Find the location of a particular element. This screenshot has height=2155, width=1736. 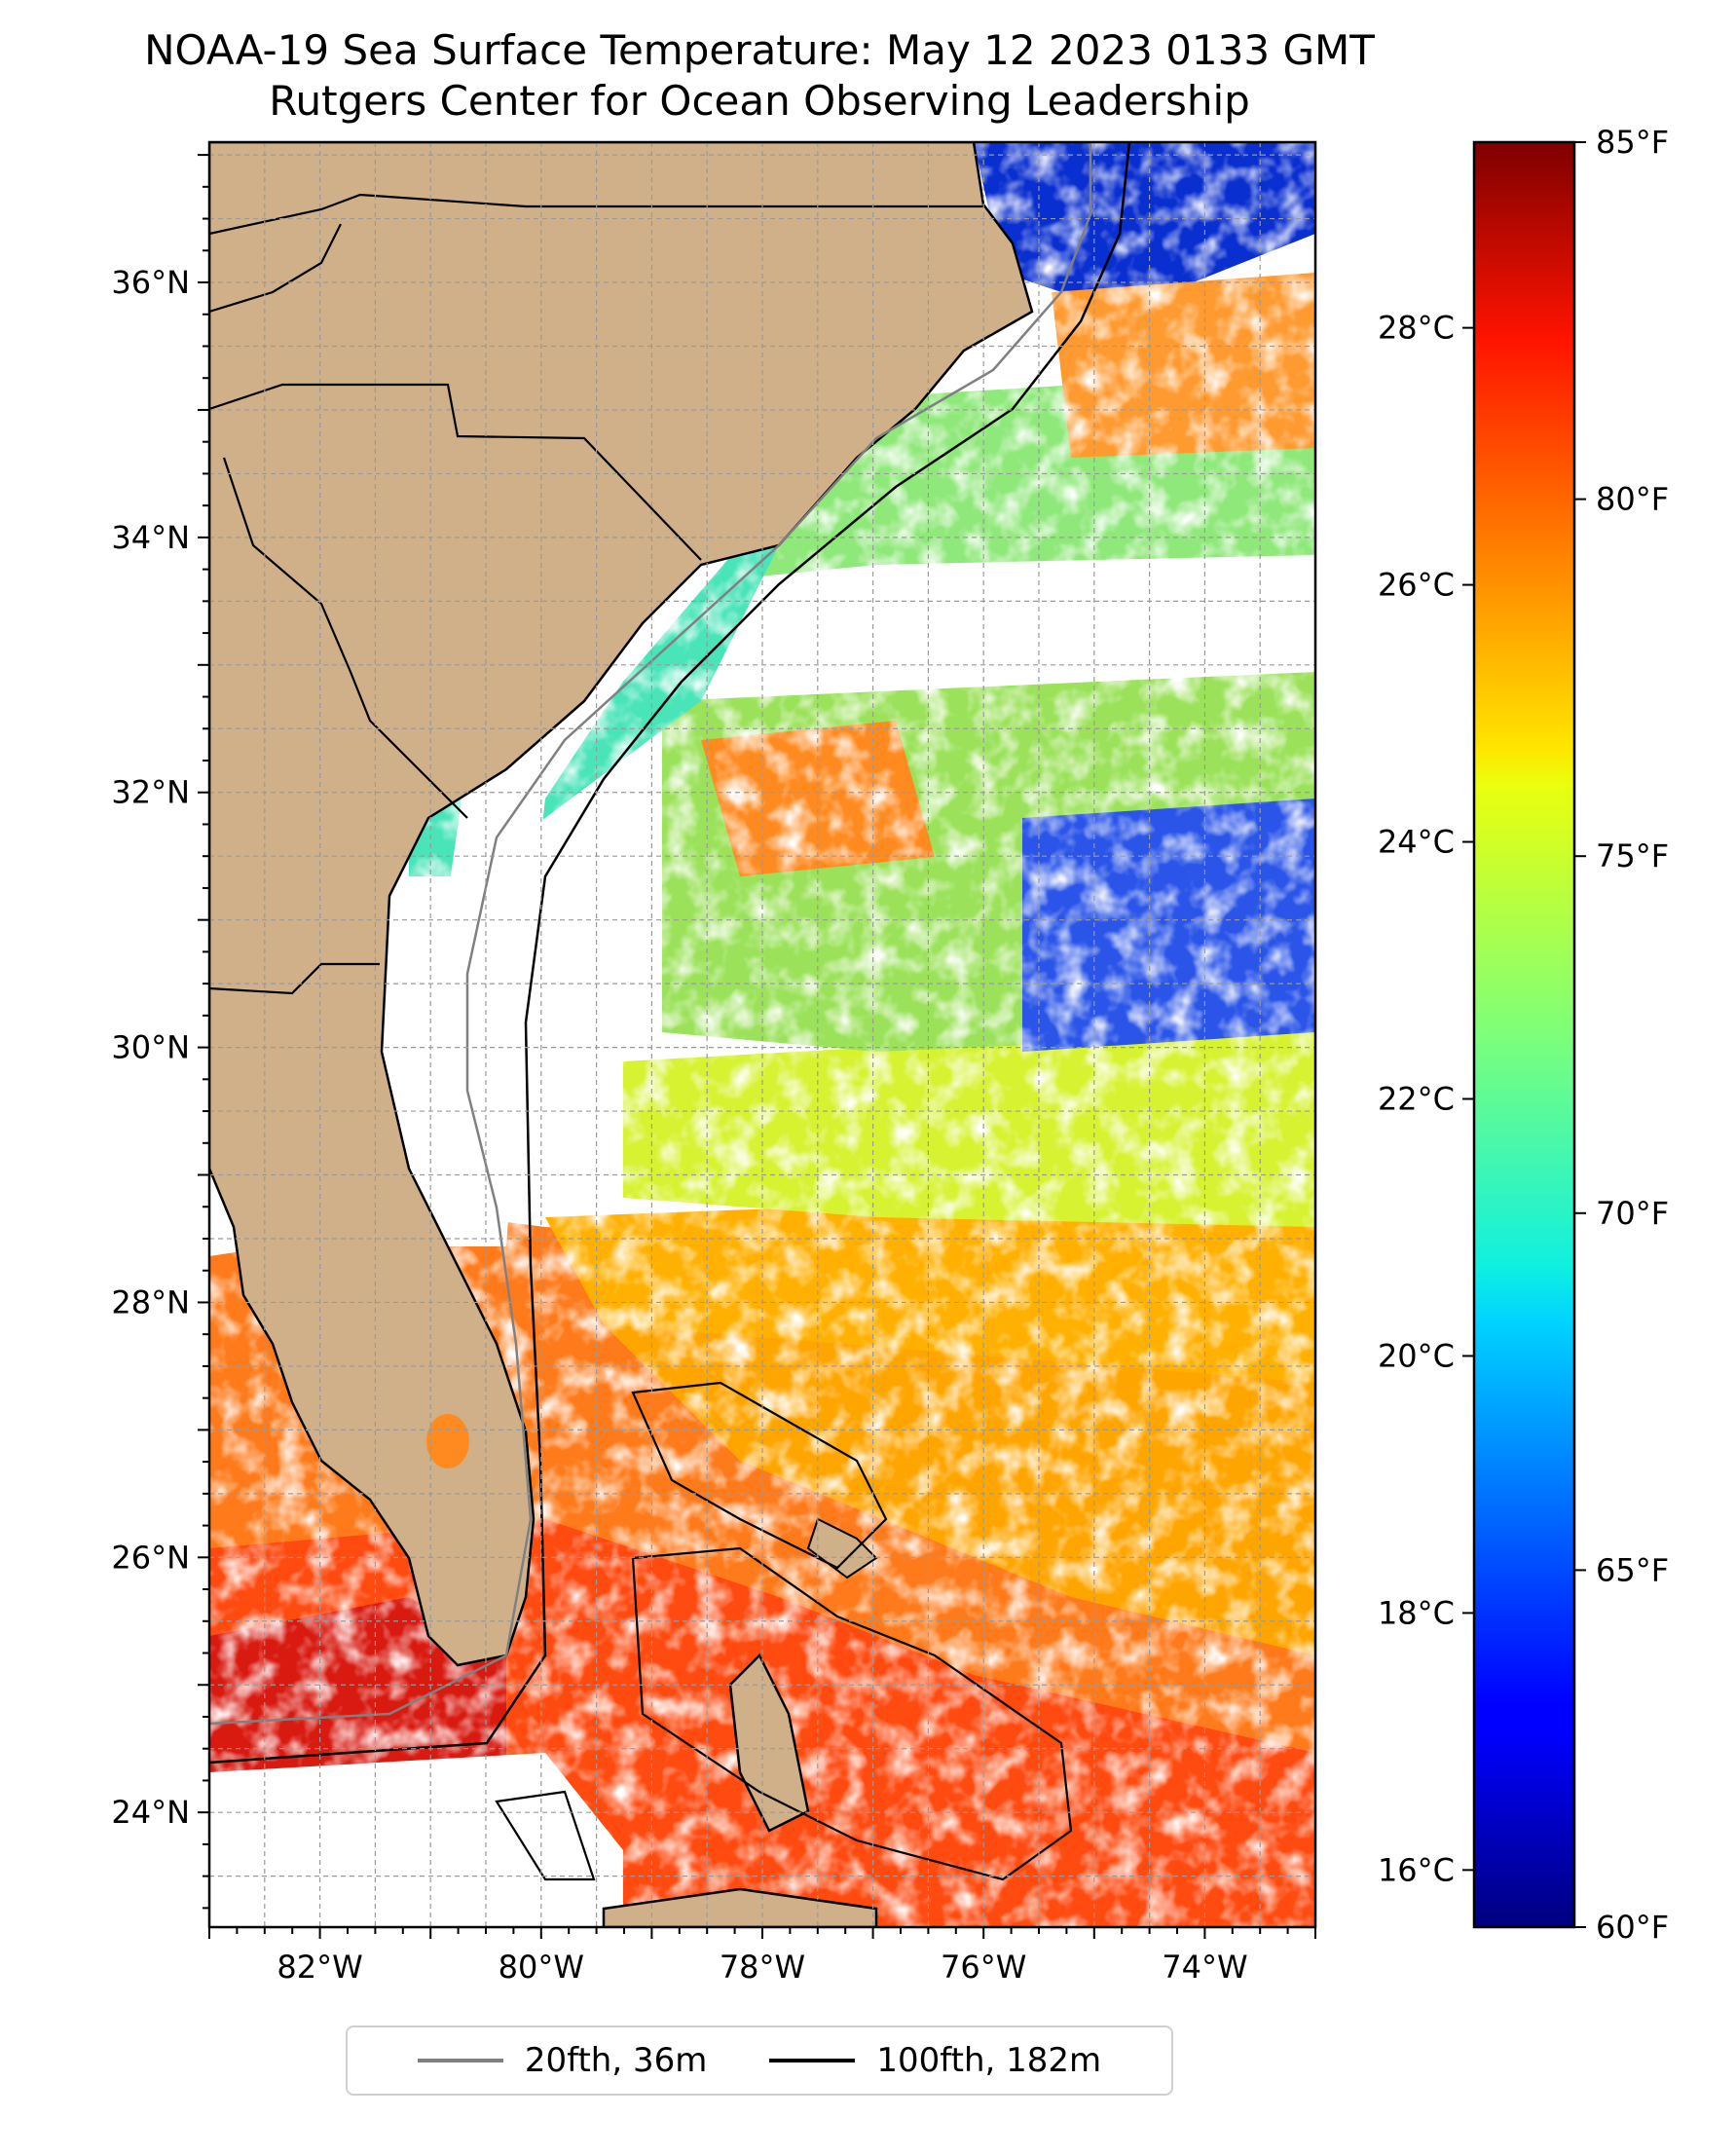

colorbar-c-tick-label: 22°C is located at coordinates (1416, 1098).